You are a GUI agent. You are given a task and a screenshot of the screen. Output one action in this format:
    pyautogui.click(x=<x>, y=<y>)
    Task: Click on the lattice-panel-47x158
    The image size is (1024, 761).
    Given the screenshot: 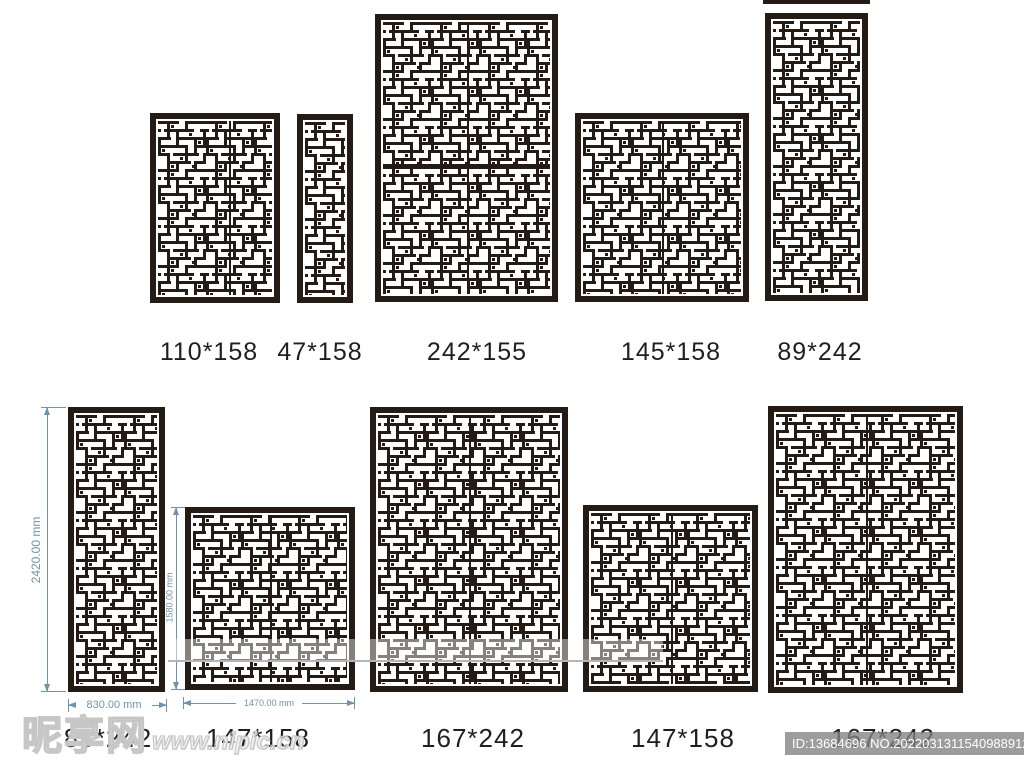 What is the action you would take?
    pyautogui.click(x=325, y=208)
    